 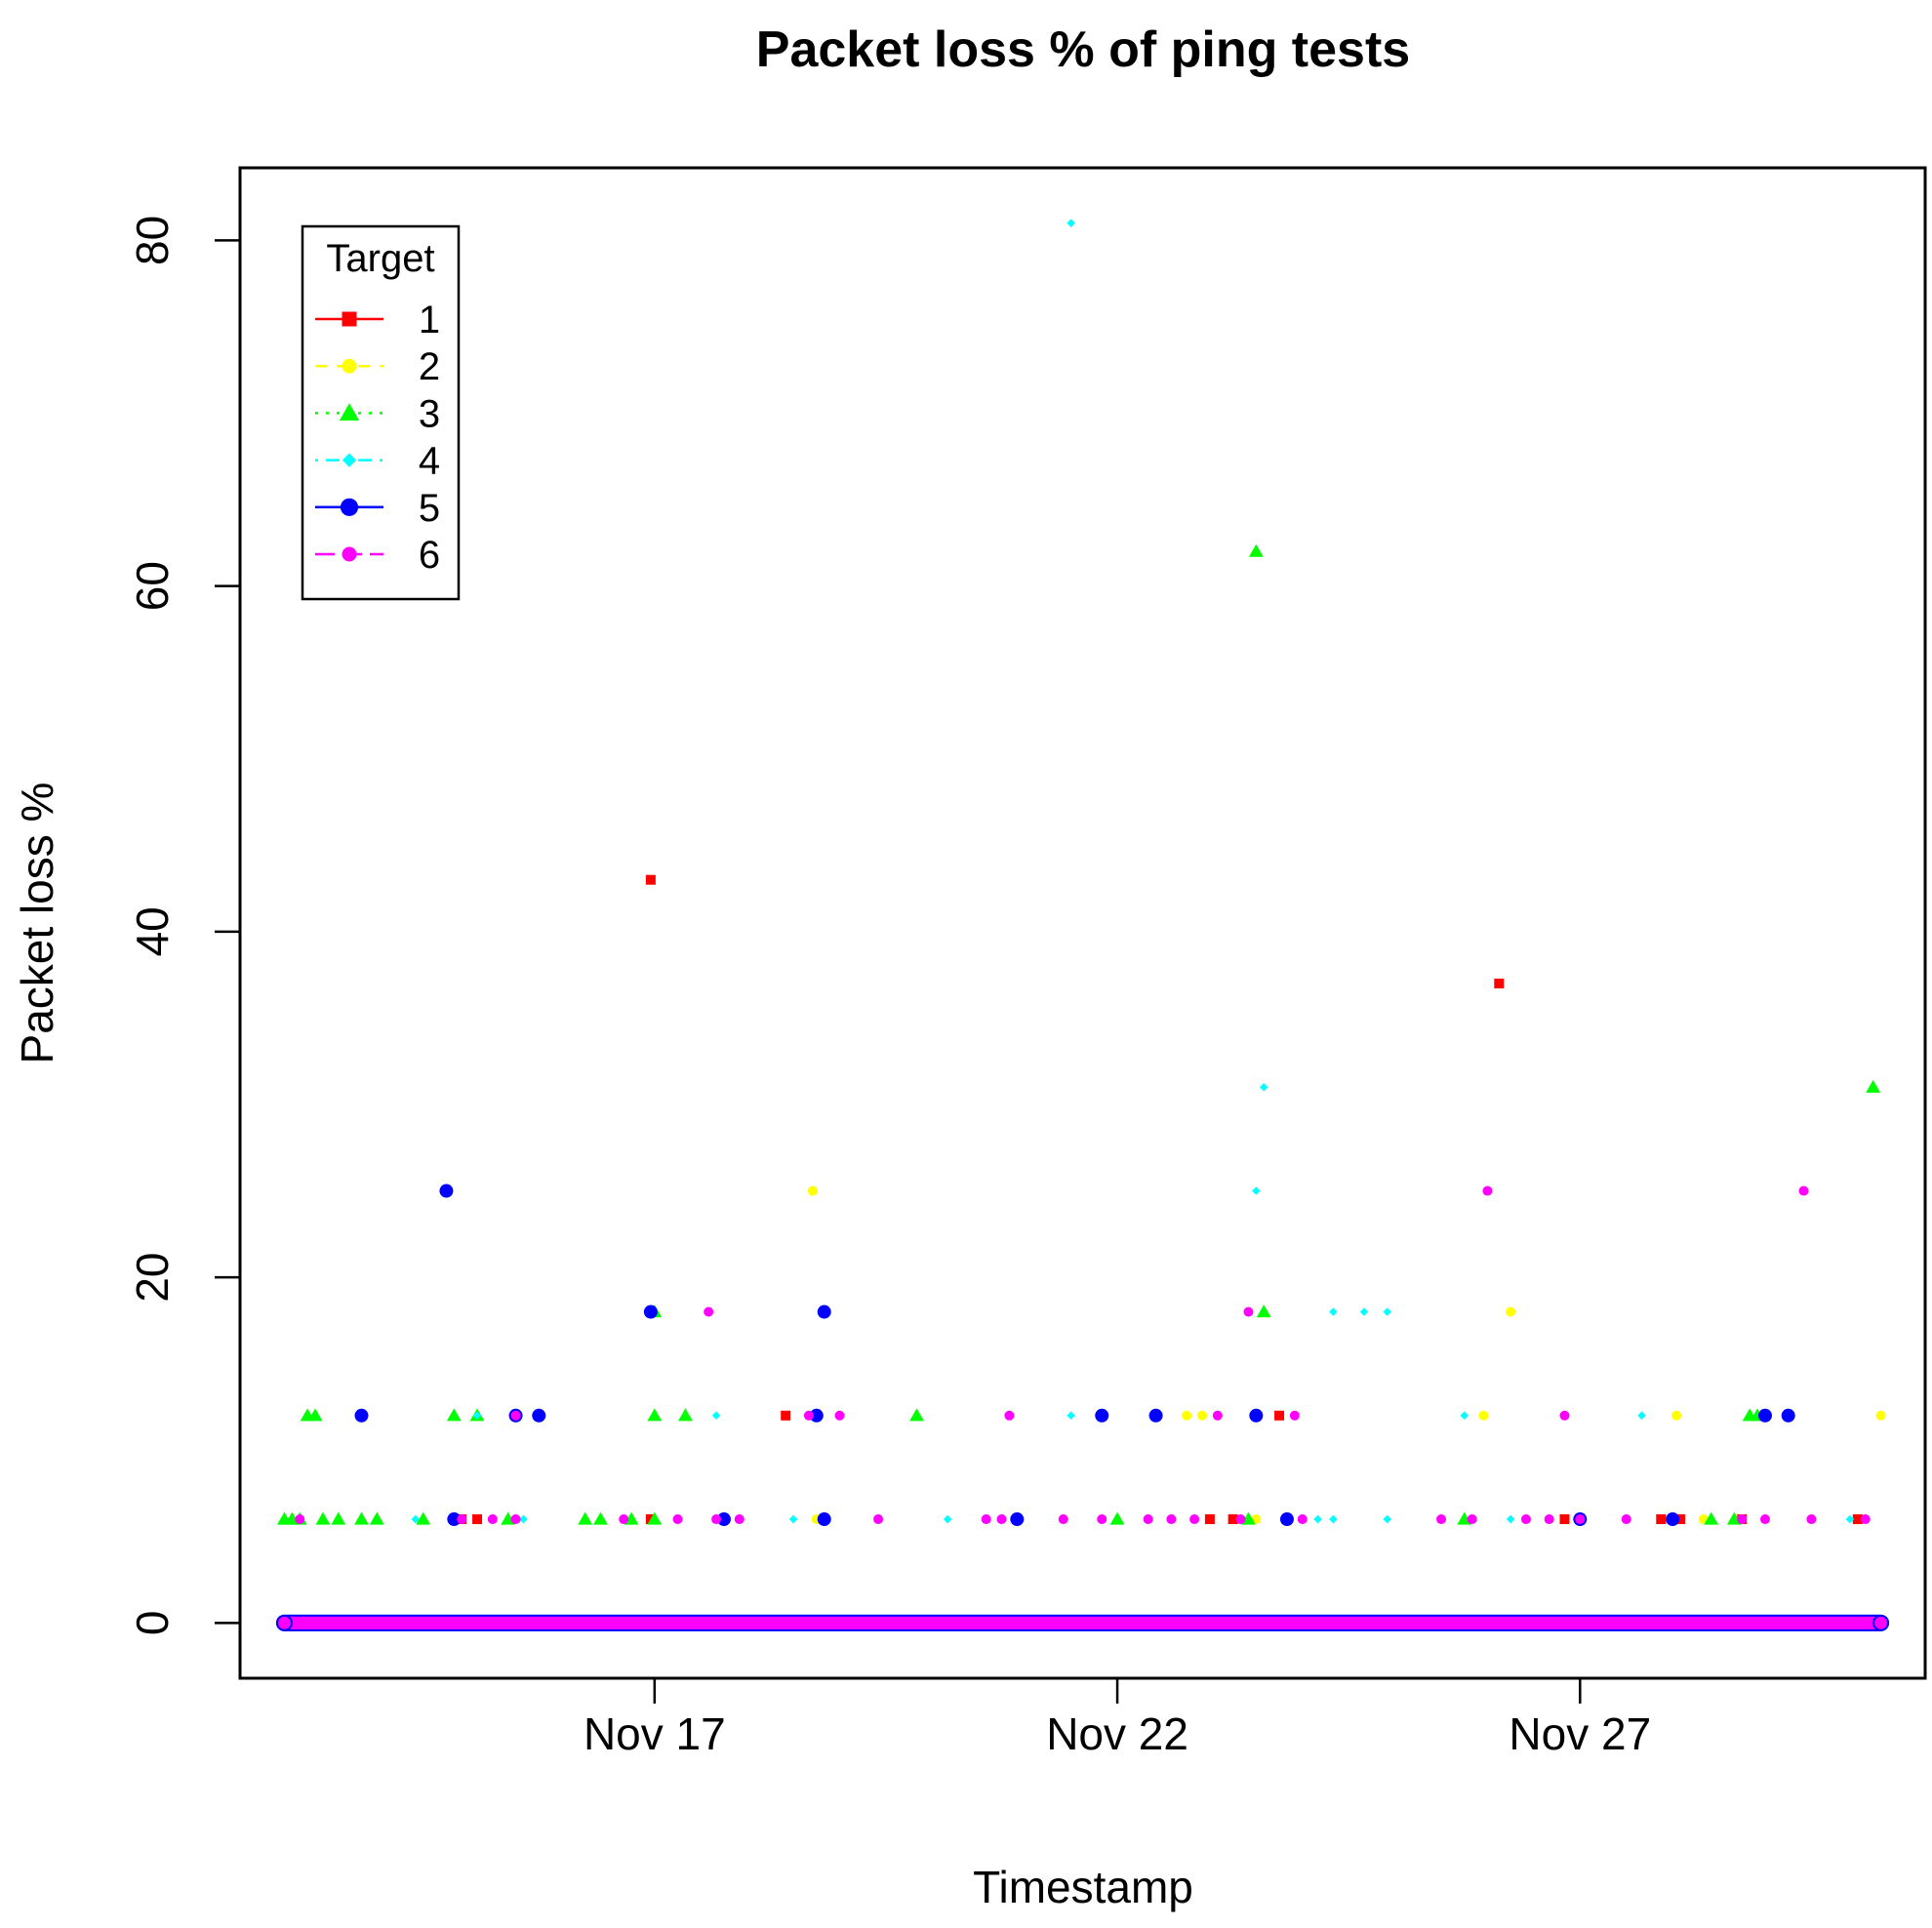 What do you see at coordinates (152, 931) in the screenshot?
I see `y-tick-label: 40` at bounding box center [152, 931].